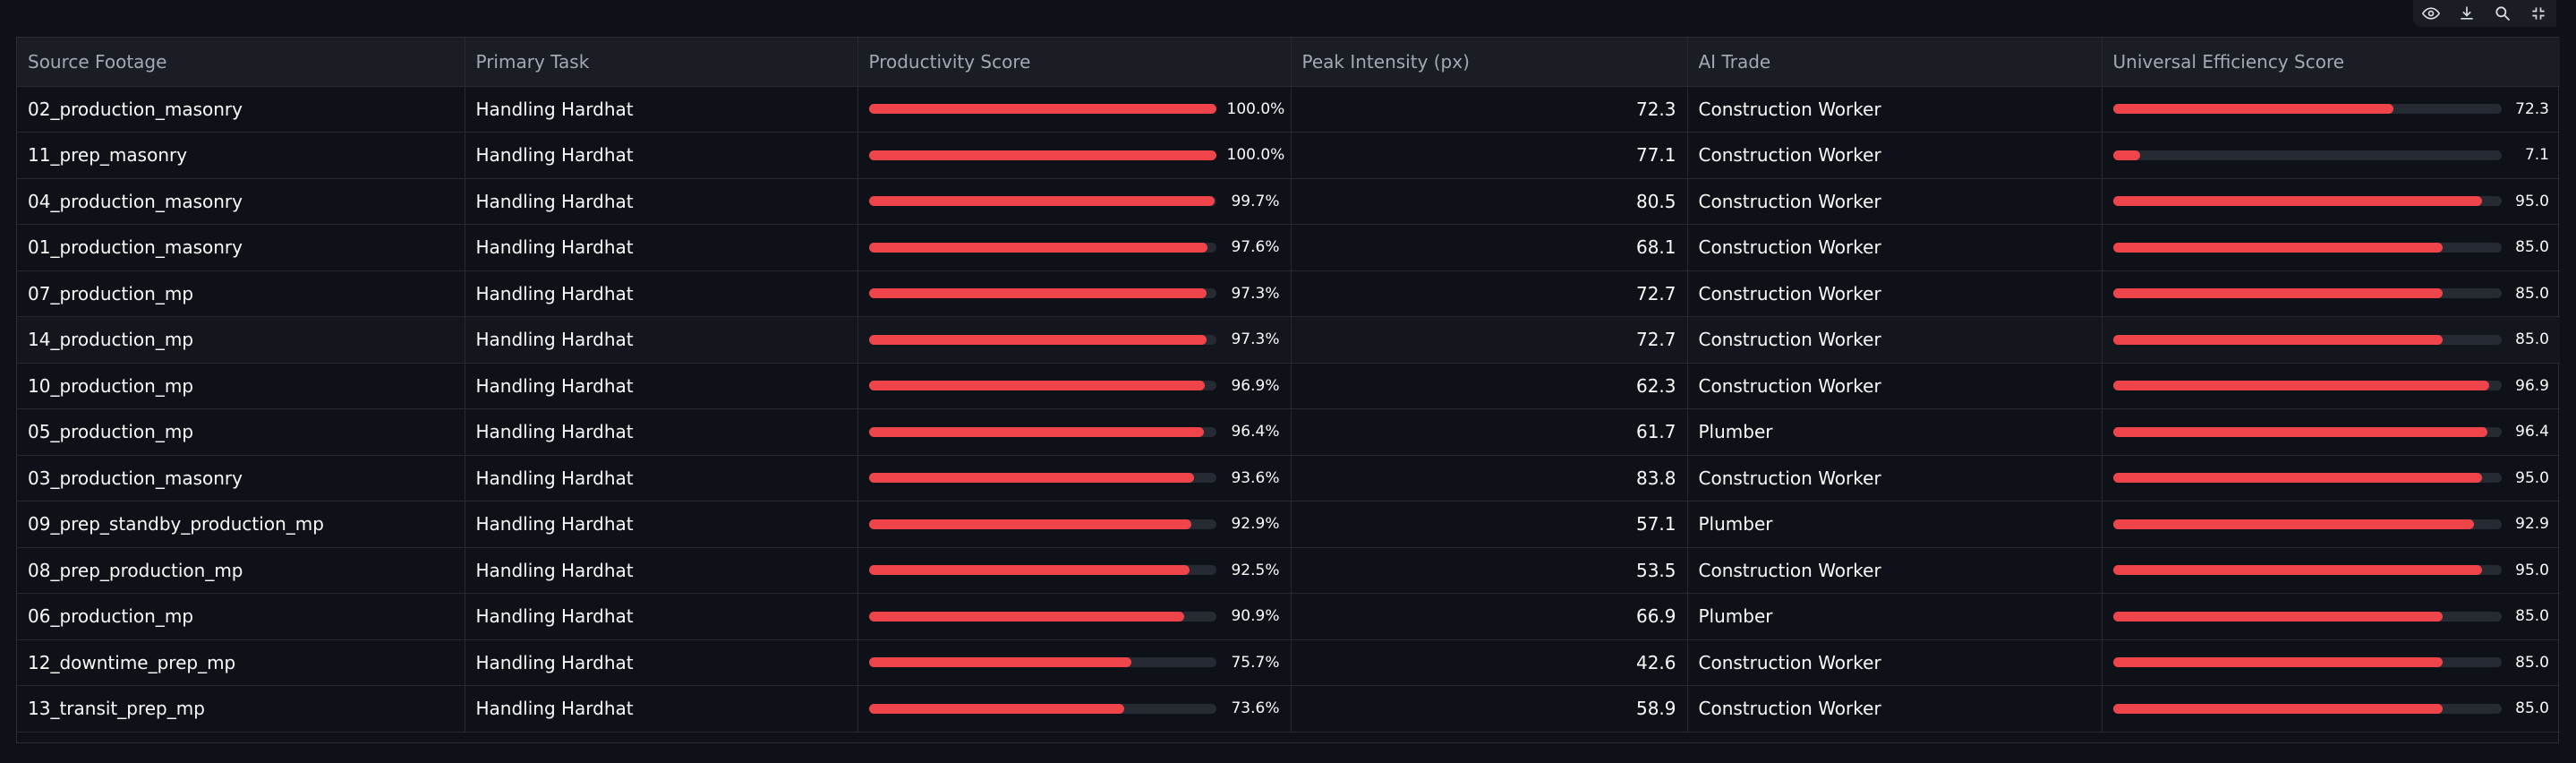  I want to click on cell-universal-efficiency-score: 96.9, so click(2331, 386).